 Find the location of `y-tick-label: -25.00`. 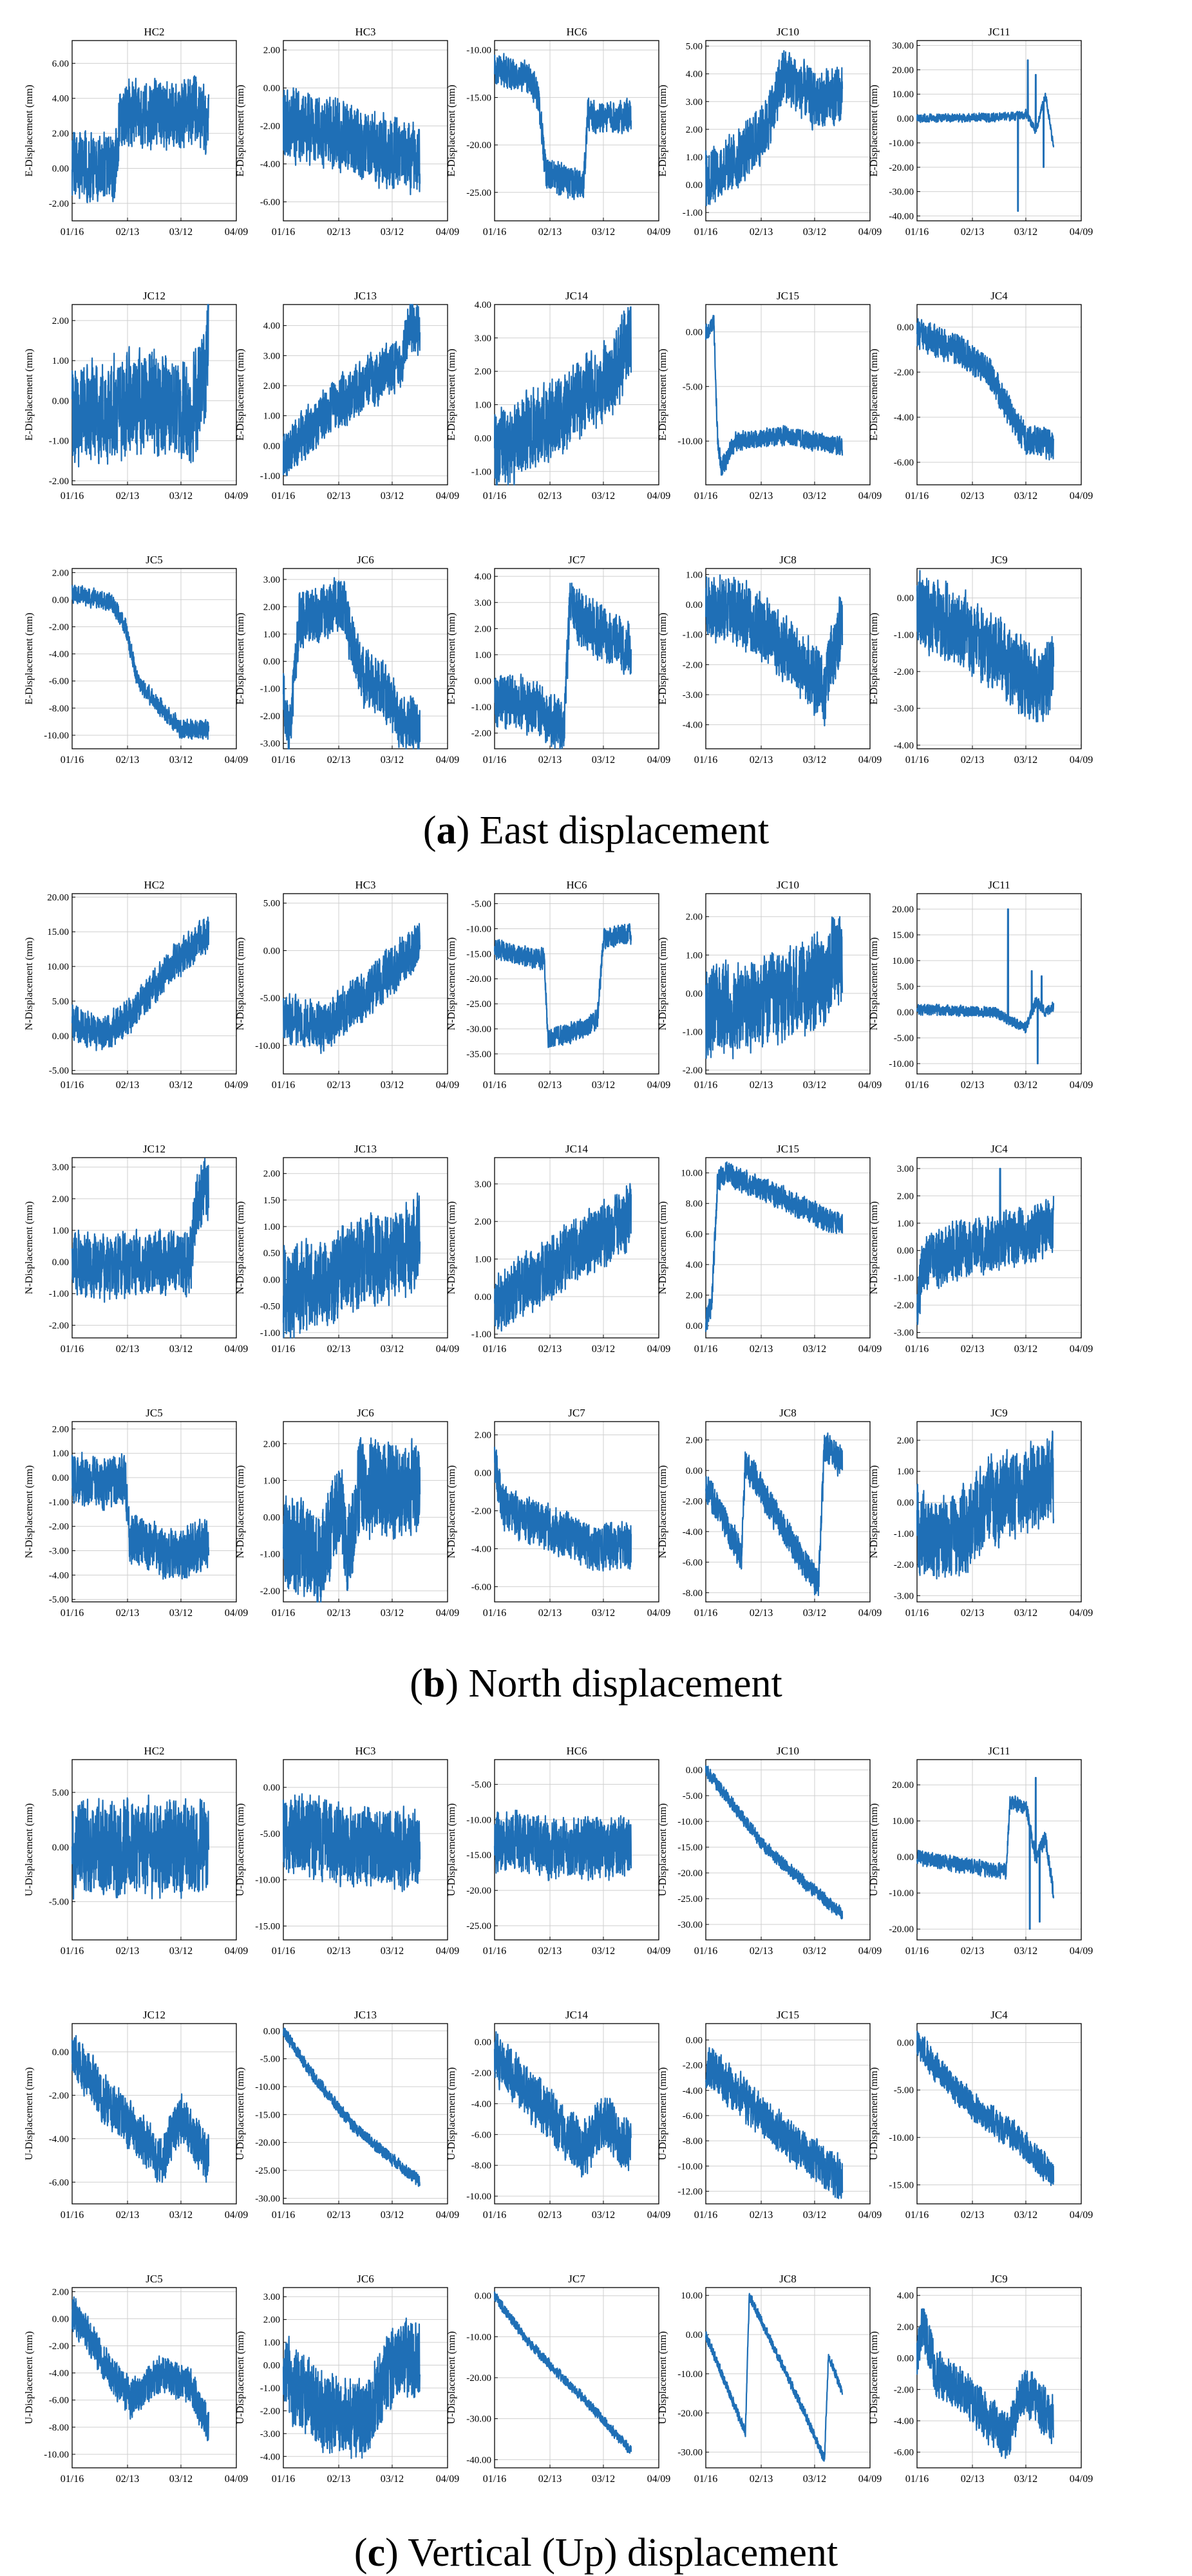

y-tick-label: -25.00 is located at coordinates (479, 193).